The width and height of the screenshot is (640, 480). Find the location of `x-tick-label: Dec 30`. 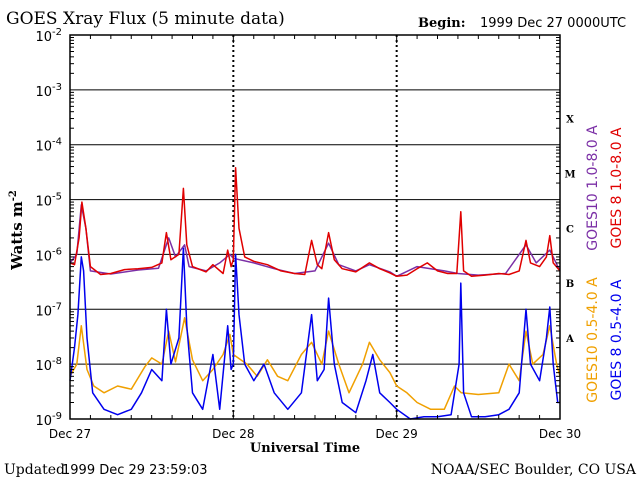

x-tick-label: Dec 30 is located at coordinates (560, 434).